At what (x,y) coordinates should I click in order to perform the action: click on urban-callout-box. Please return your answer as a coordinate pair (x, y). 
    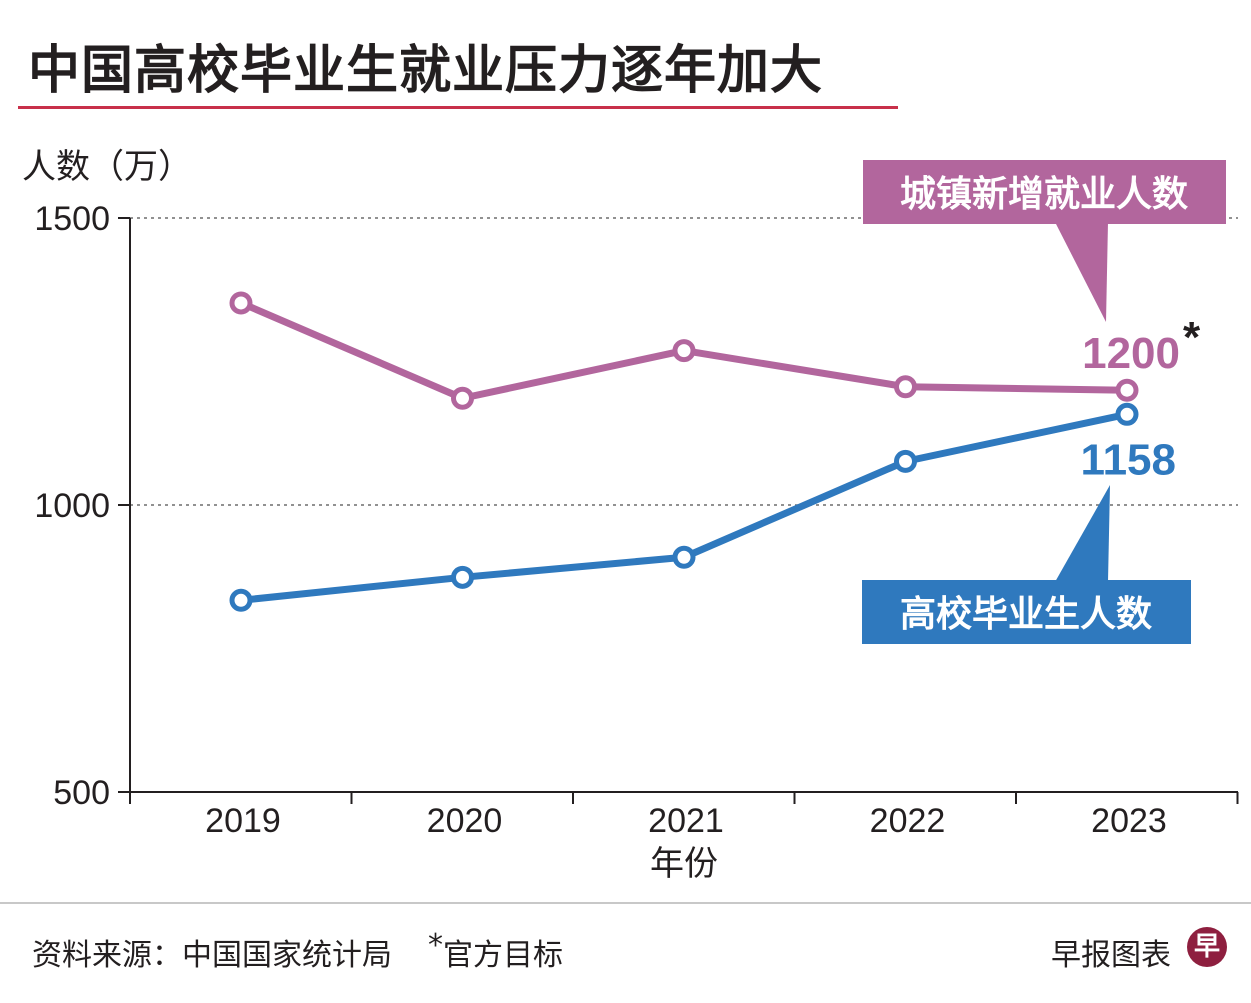
    Looking at the image, I should click on (1044, 192).